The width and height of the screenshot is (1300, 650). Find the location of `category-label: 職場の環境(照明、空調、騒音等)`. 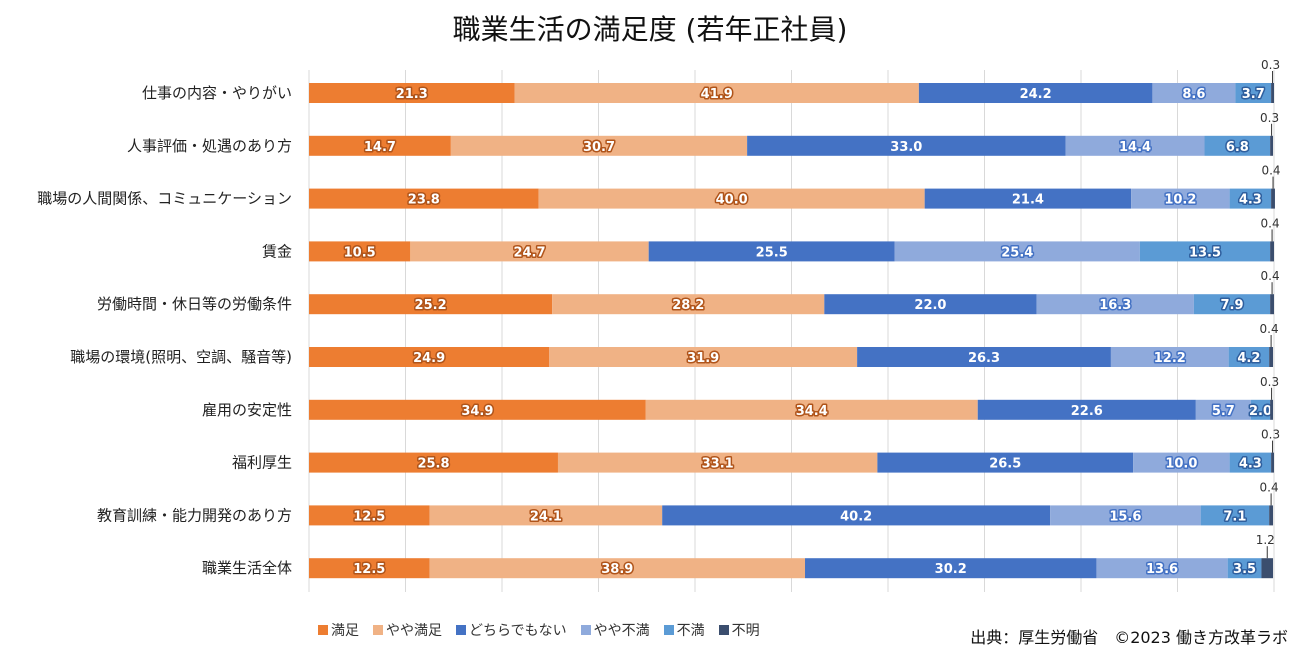

category-label: 職場の環境(照明、空調、騒音等) is located at coordinates (181, 357).